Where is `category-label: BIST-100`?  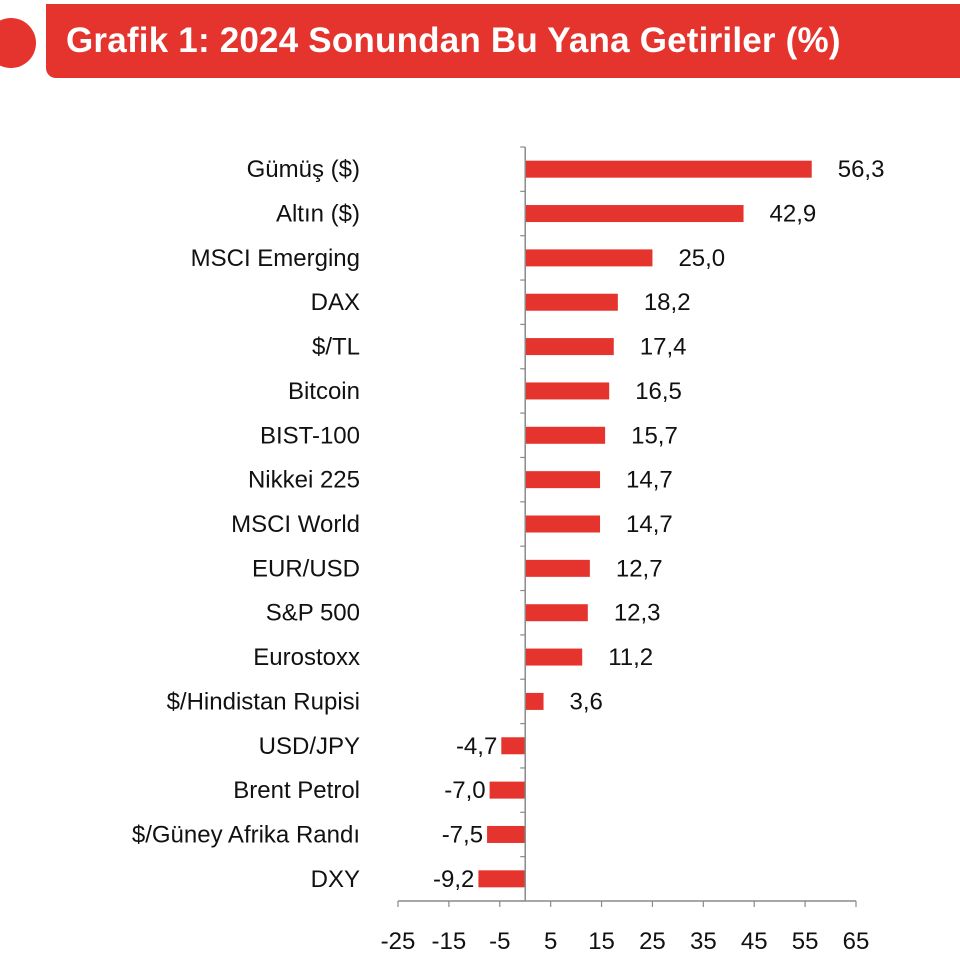
category-label: BIST-100 is located at coordinates (310, 435).